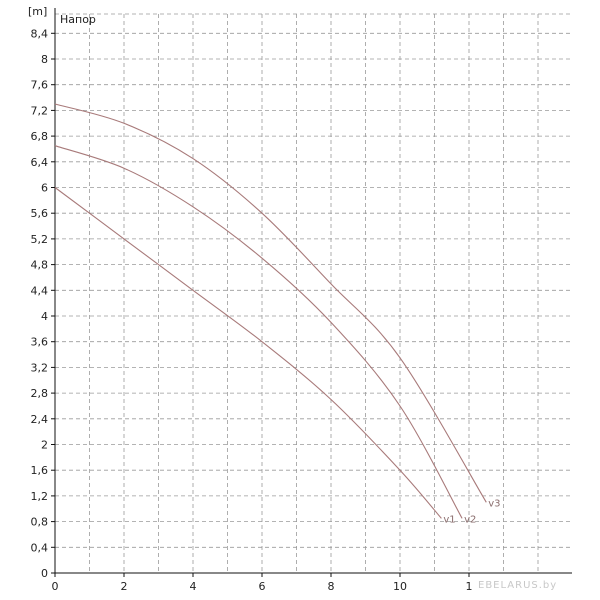 Image resolution: width=600 pixels, height=600 pixels. Describe the element at coordinates (44, 573) in the screenshot. I see `y-tick-label: 0` at that location.